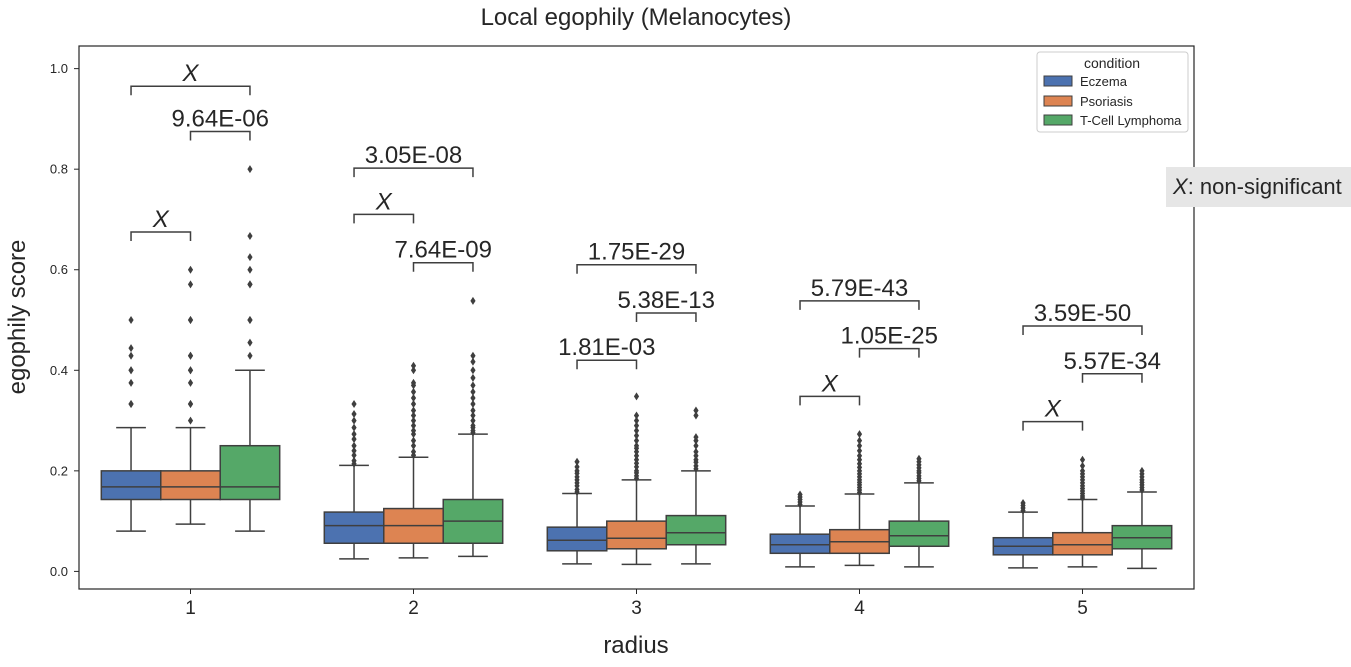 This screenshot has width=1351, height=667. What do you see at coordinates (636, 256) in the screenshot?
I see `significance-bracket: 1.75E-29` at bounding box center [636, 256].